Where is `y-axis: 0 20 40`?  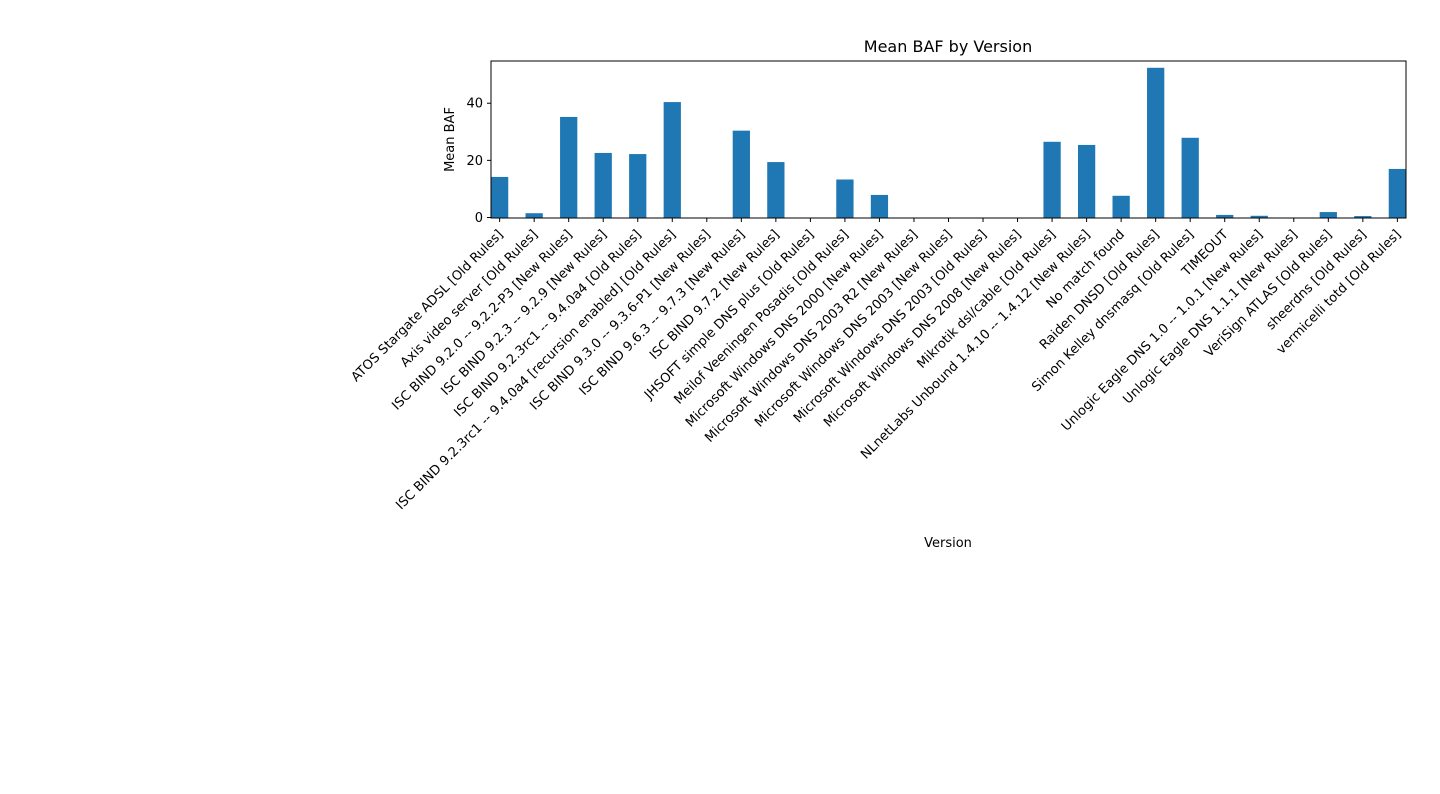
y-axis: 0 20 40 is located at coordinates (478, 161).